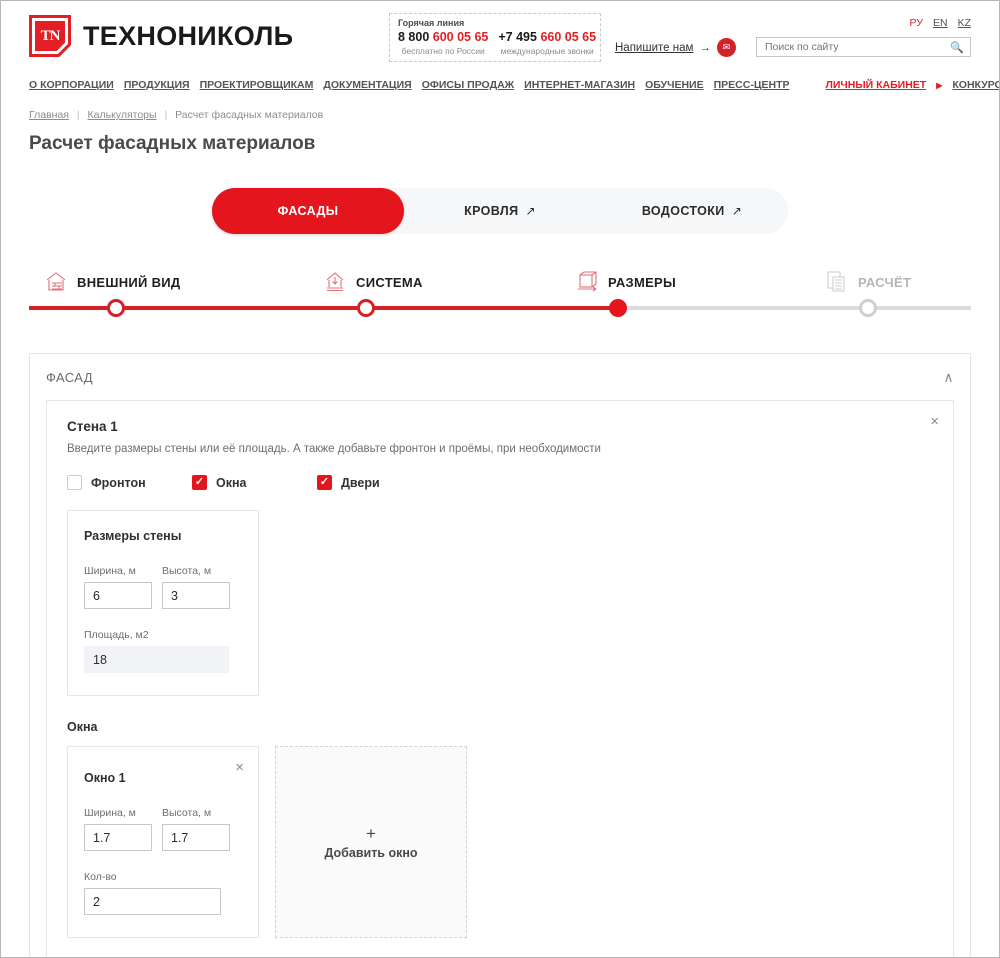 This screenshot has height=958, width=1000. I want to click on lang-en: EN, so click(940, 23).